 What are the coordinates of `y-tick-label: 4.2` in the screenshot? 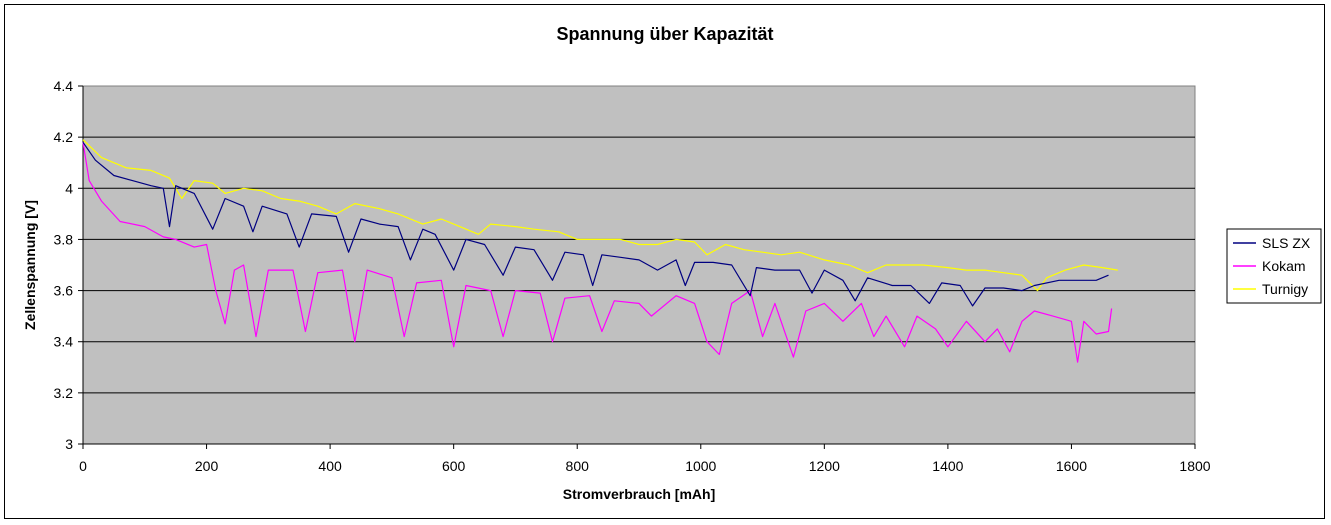 It's located at (64, 137).